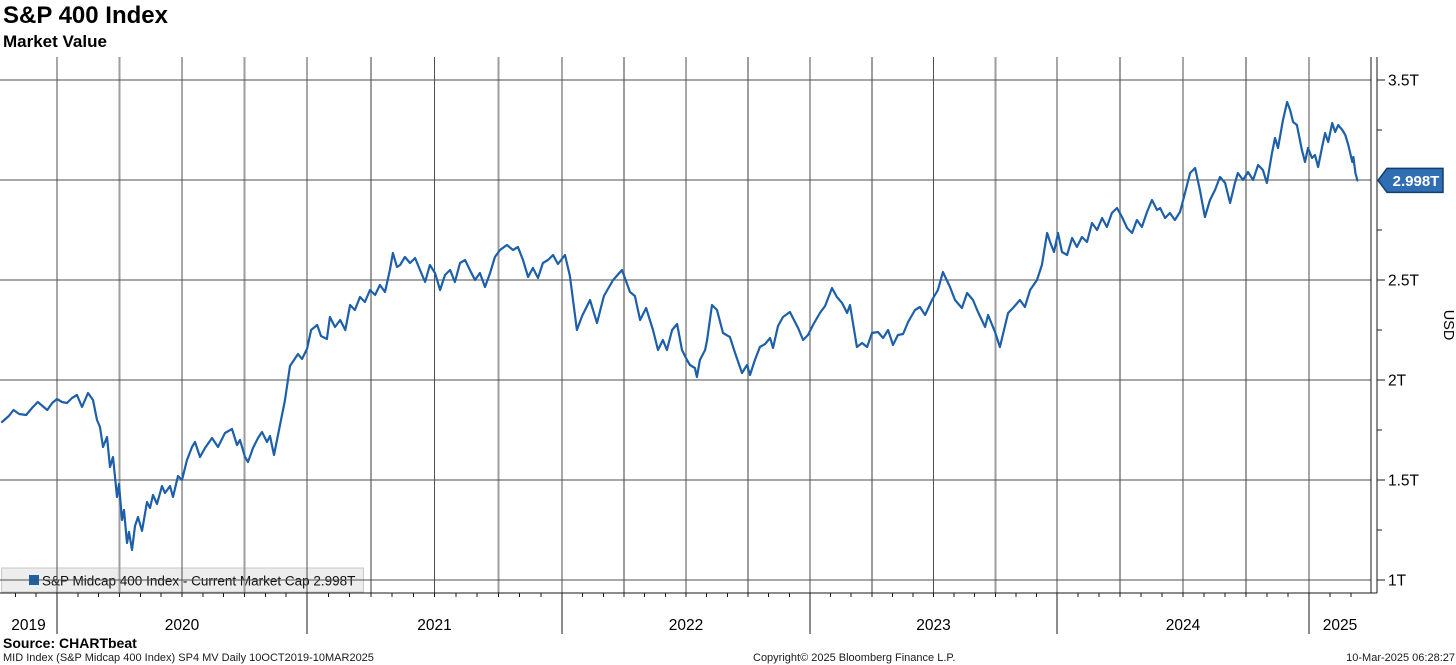 The height and width of the screenshot is (665, 1456). Describe the element at coordinates (182, 625) in the screenshot. I see `x-year-label: 2020` at that location.